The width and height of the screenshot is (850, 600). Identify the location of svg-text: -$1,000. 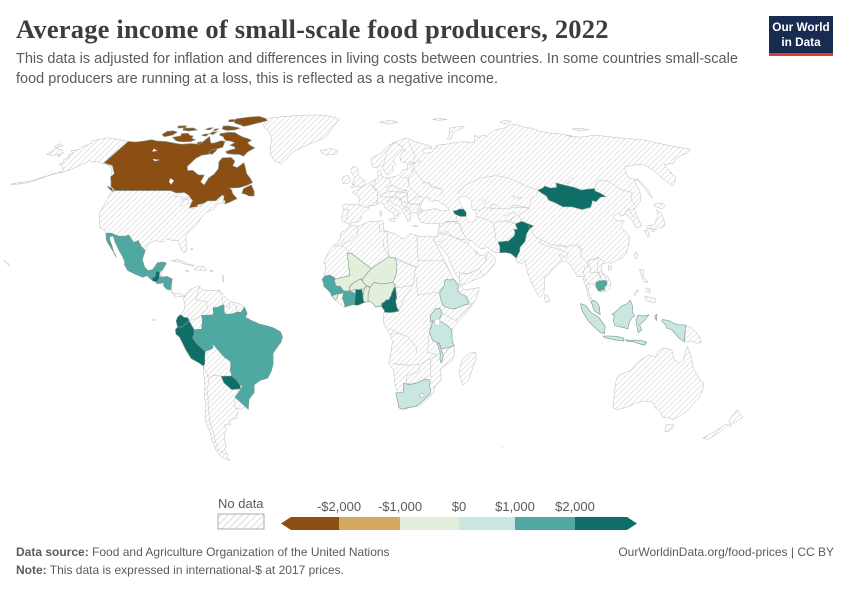
(400, 506).